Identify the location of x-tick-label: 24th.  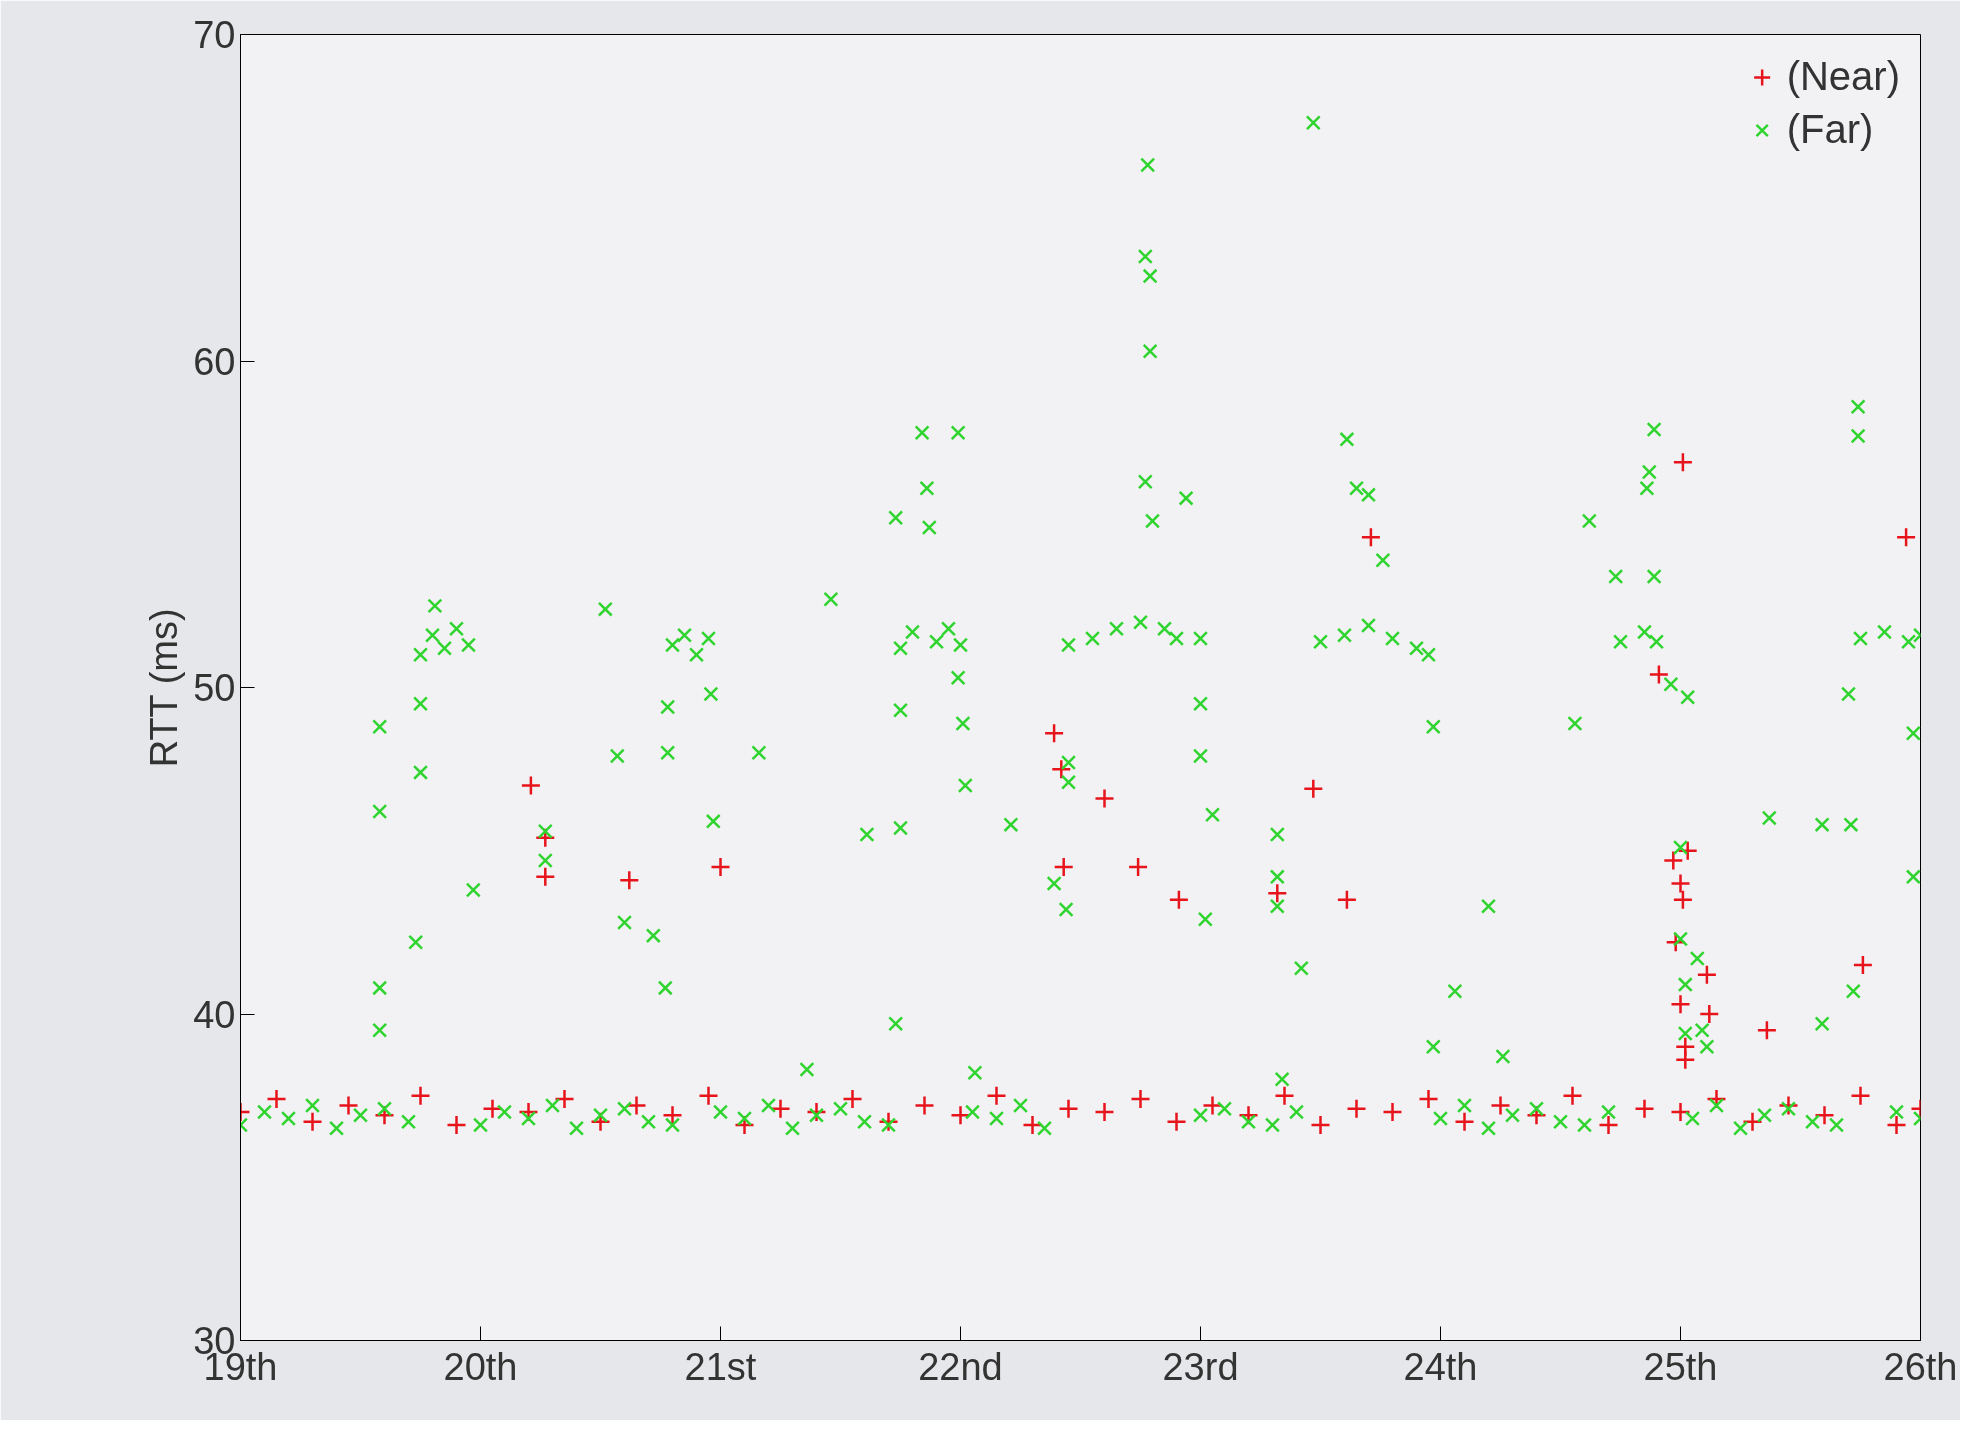
(1440, 1366).